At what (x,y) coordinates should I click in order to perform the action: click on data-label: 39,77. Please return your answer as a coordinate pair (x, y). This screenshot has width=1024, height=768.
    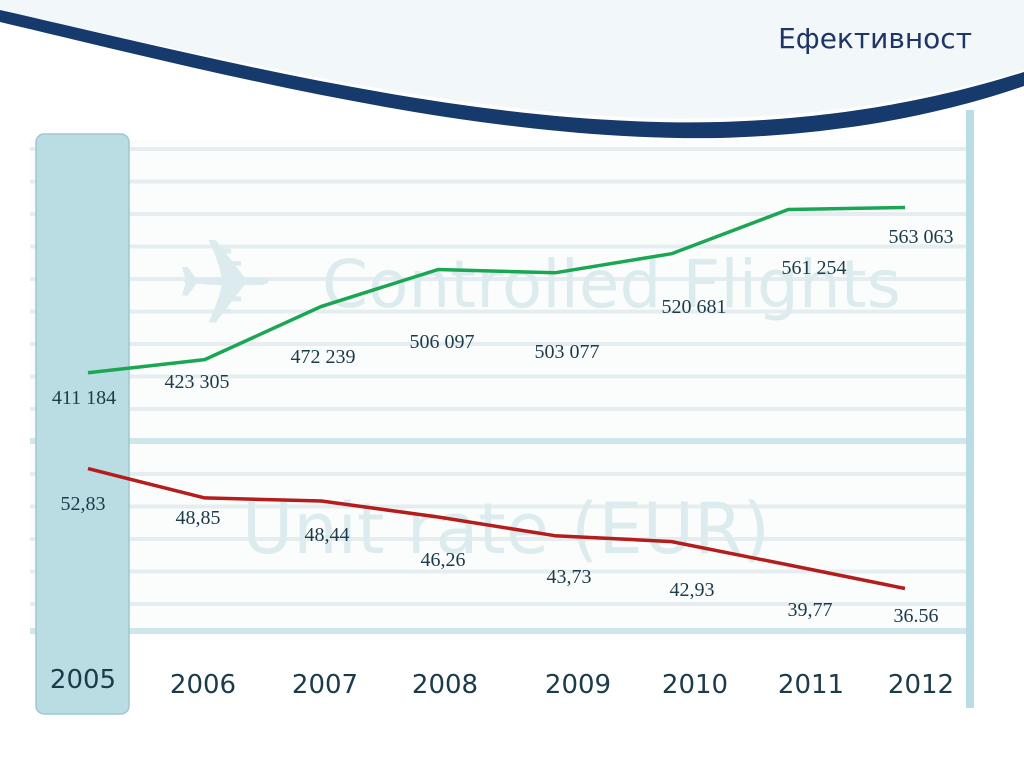
    Looking at the image, I should click on (810, 610).